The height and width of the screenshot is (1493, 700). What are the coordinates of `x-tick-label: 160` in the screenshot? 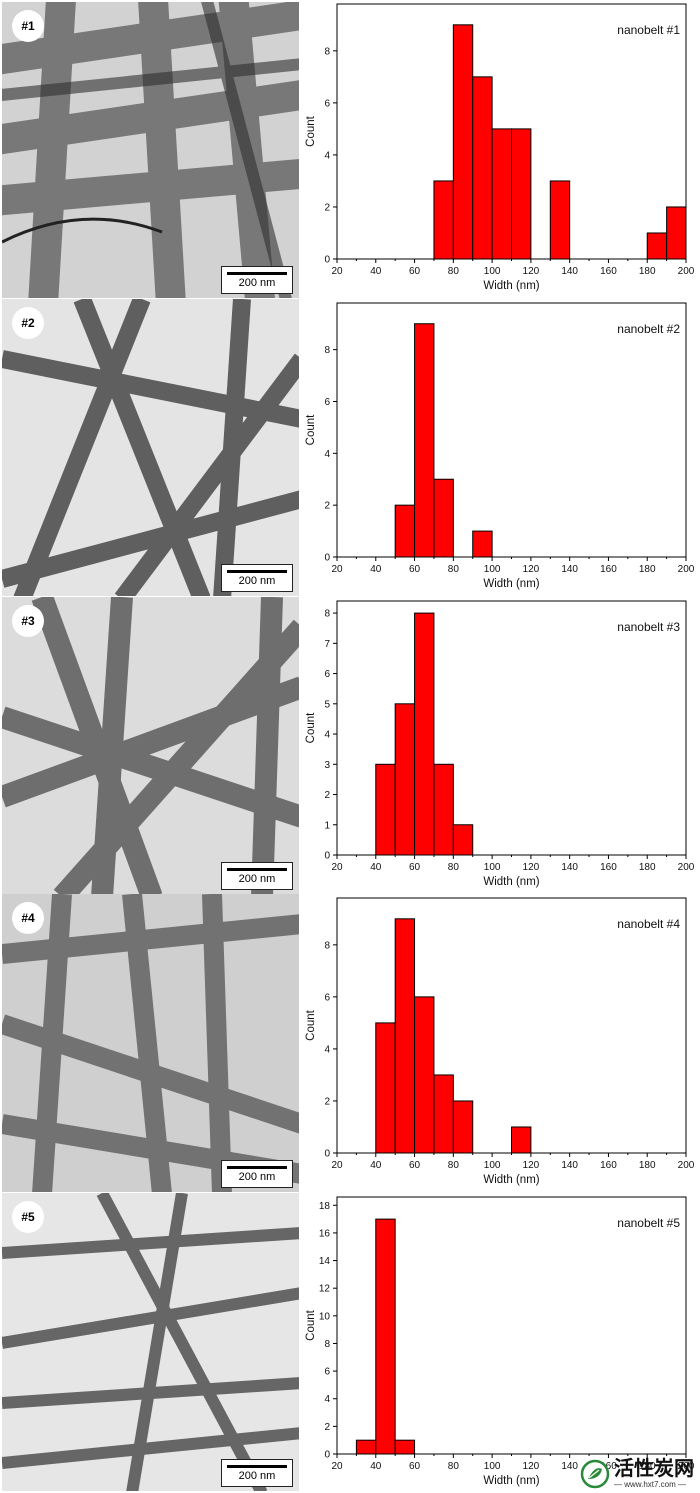 It's located at (608, 1165).